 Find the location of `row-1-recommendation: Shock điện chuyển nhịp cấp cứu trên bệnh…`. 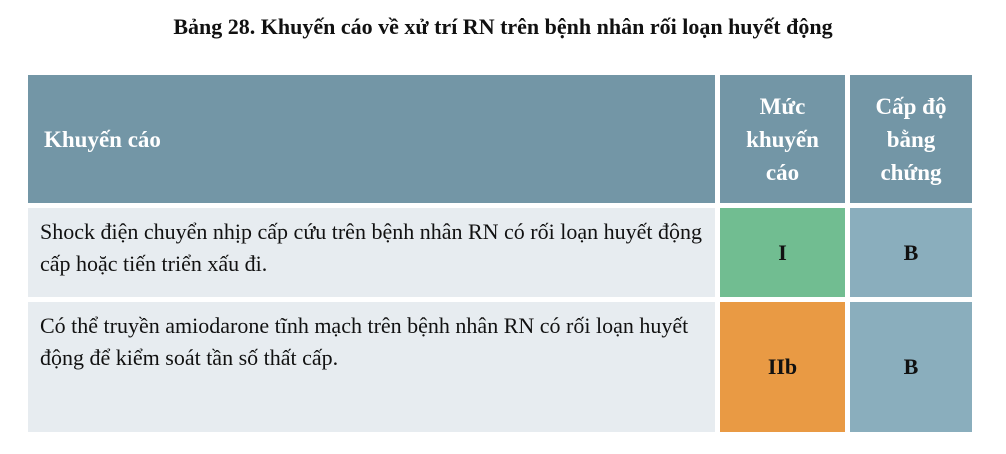

row-1-recommendation: Shock điện chuyển nhịp cấp cứu trên bệnh… is located at coordinates (371, 252).